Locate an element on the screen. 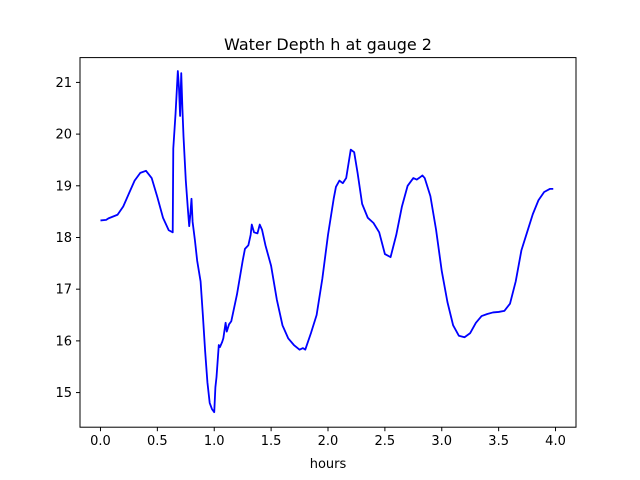 This screenshot has height=480, width=640. x-axis: 0.0 0.5 1.0 1.5 2.0 2.5 3.0 3.5 4.0 is located at coordinates (328, 438).